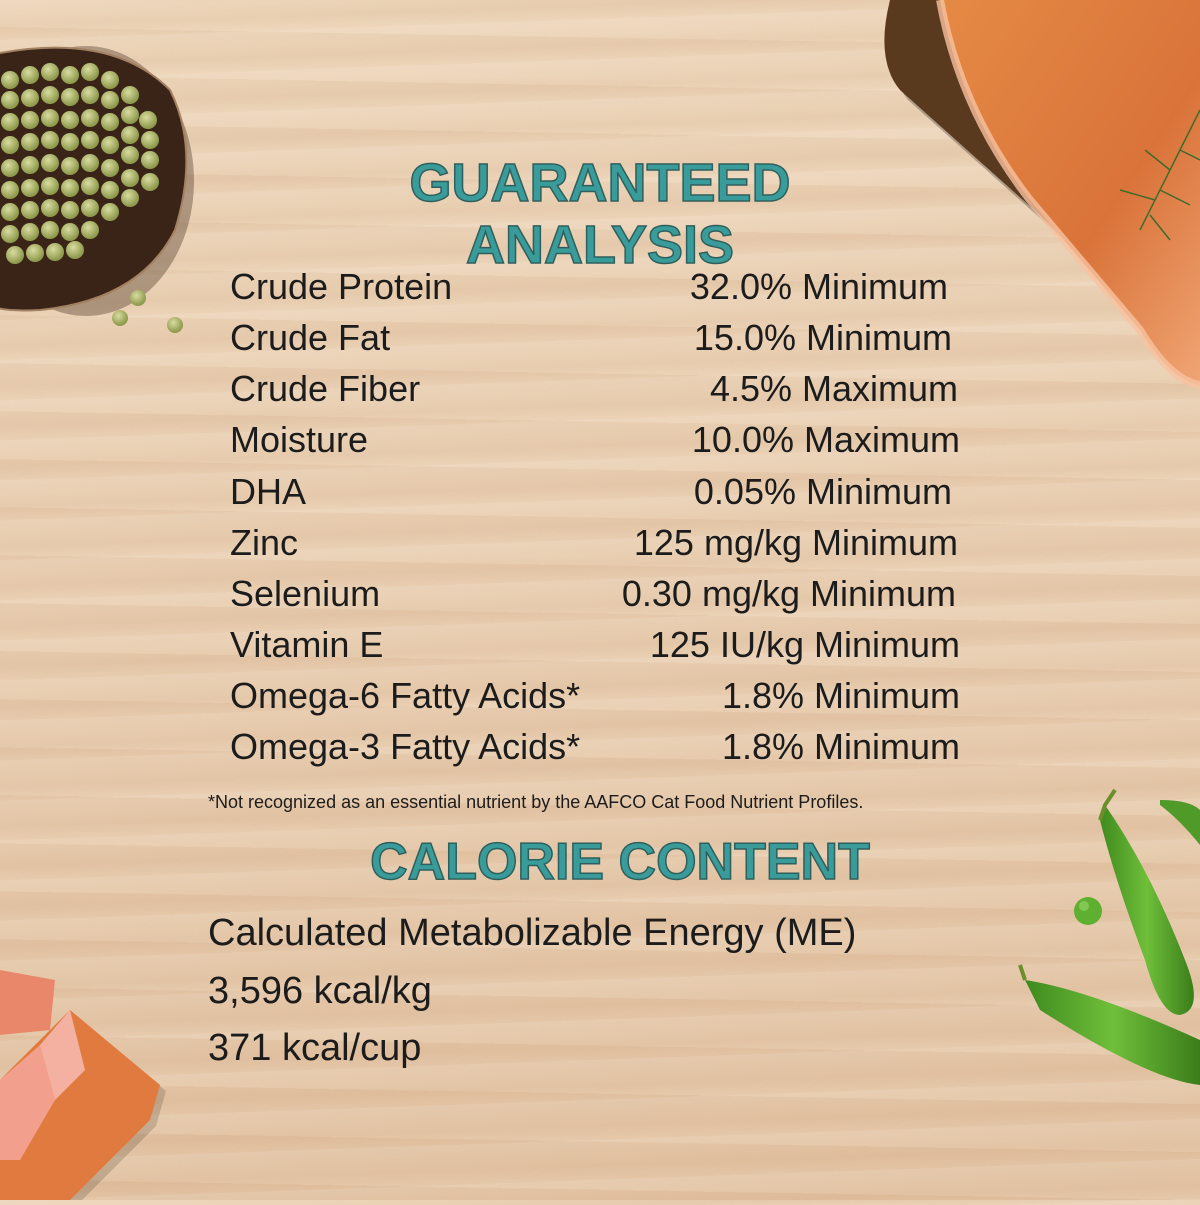 This screenshot has width=1200, height=1205. I want to click on nutrient-value: 0.30 mg/kg Minimum, so click(788, 593).